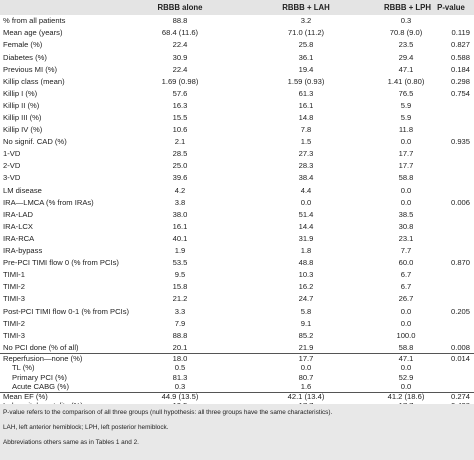 The height and width of the screenshot is (460, 474). Describe the element at coordinates (460, 202) in the screenshot. I see `p-value: 0.006` at that location.